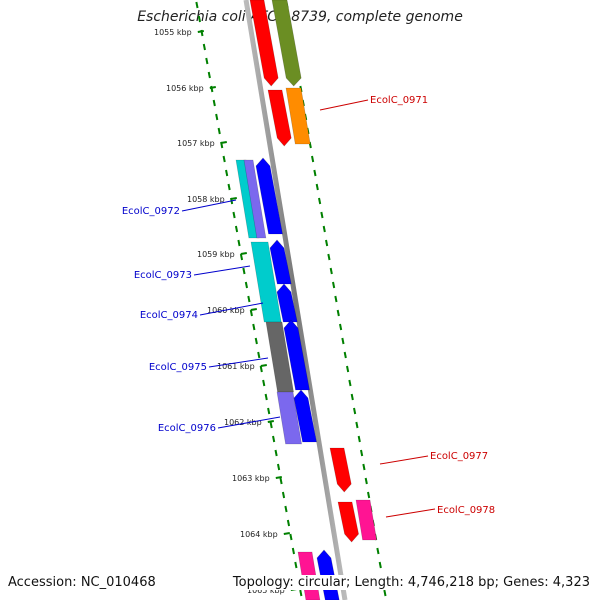  Describe the element at coordinates (178, 367) in the screenshot. I see `gene-label: EcolC_0975` at that location.